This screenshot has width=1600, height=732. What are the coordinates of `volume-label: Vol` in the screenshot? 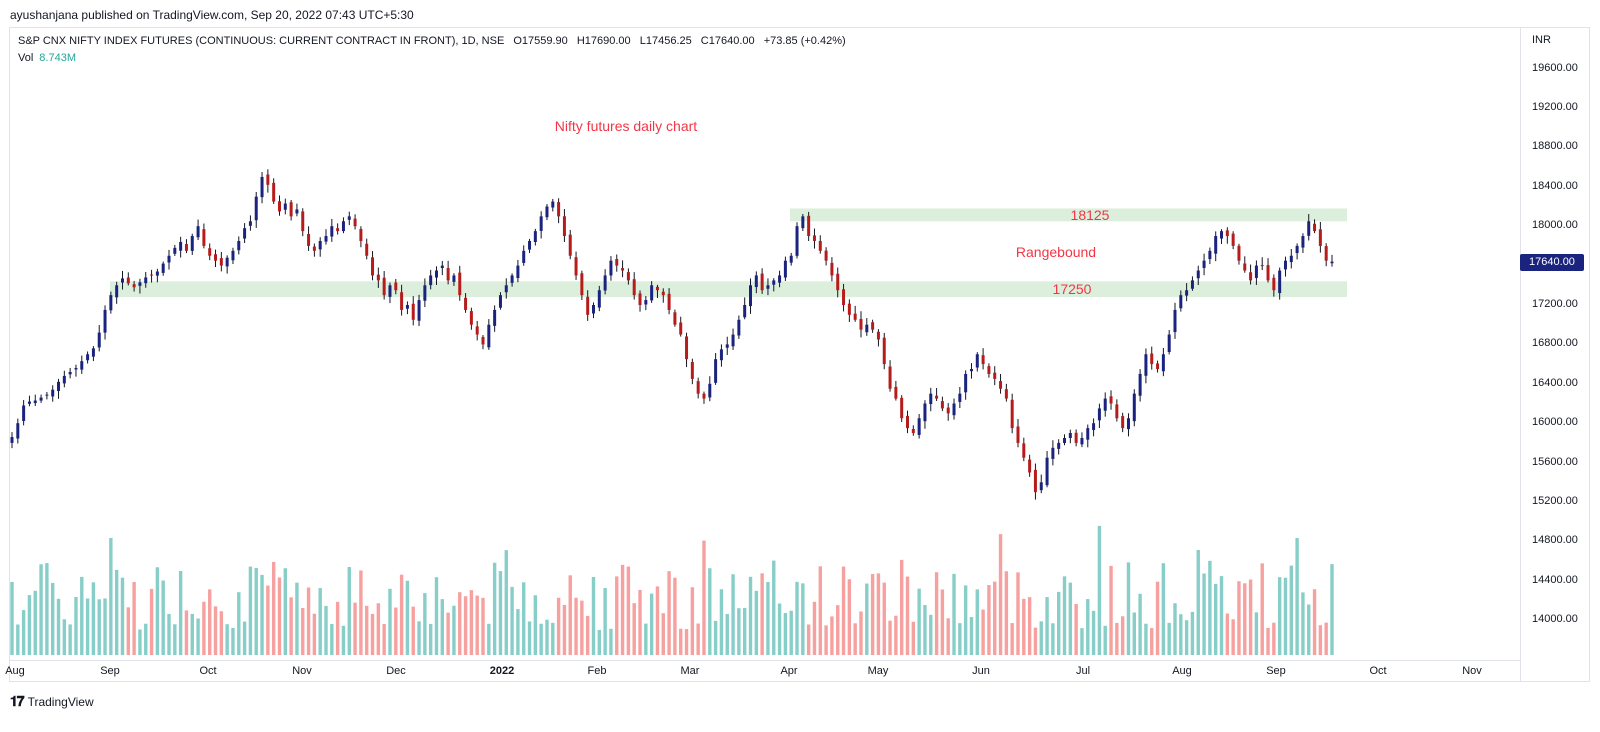 It's located at (26, 58).